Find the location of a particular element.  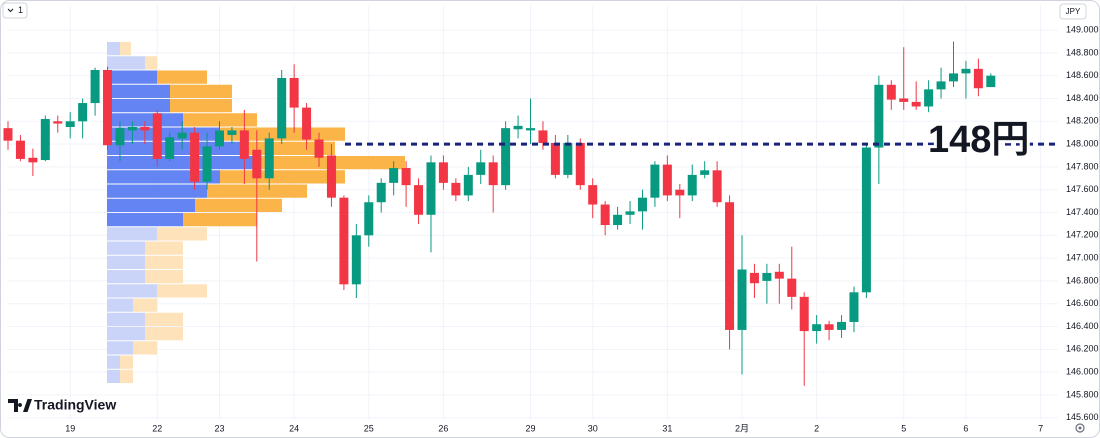

x-tick-label: 7 is located at coordinates (1040, 428).